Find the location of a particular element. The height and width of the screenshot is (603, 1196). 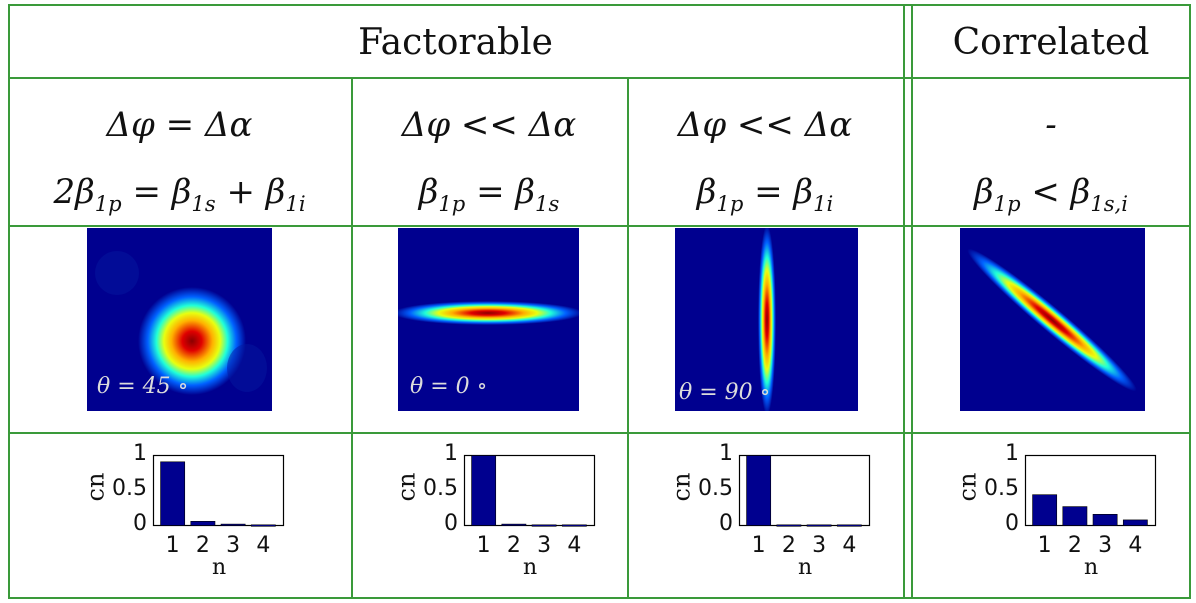

condition-1-line2: 2β1p = β1s + β1i is located at coordinates (179, 194).